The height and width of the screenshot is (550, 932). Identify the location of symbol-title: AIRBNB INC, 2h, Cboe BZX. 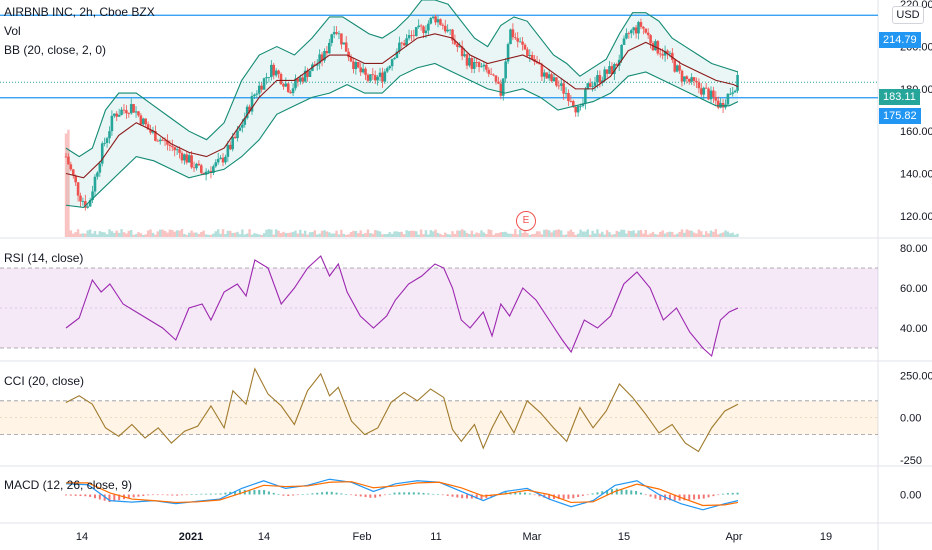
(79, 12).